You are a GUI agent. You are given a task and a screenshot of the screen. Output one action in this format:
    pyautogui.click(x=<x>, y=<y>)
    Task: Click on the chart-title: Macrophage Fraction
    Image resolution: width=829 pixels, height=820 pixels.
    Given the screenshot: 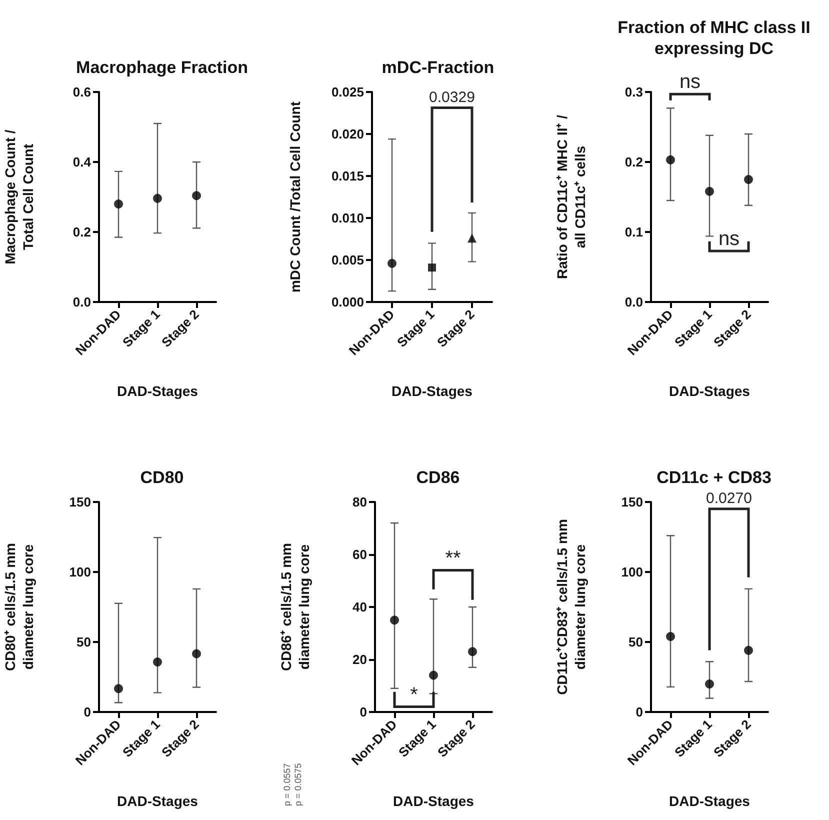 What is the action you would take?
    pyautogui.click(x=162, y=67)
    